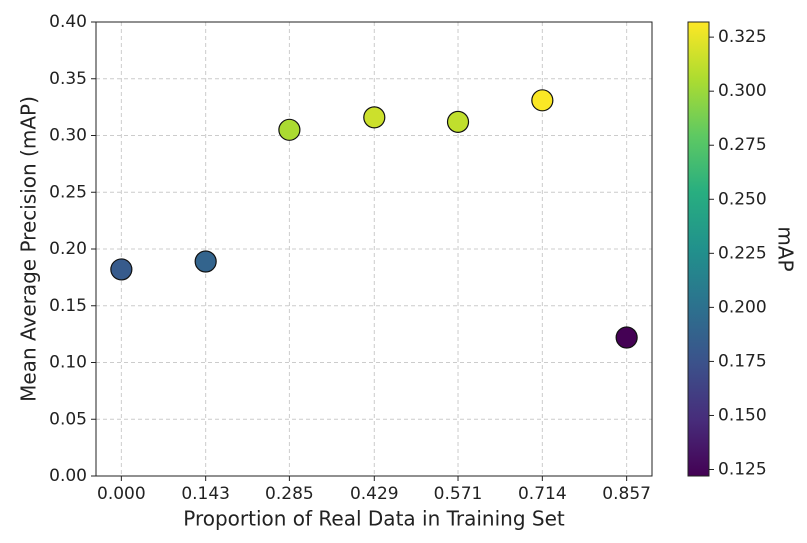 The image size is (807, 543). Describe the element at coordinates (542, 494) in the screenshot. I see `x-tick-label: 0.714` at that location.